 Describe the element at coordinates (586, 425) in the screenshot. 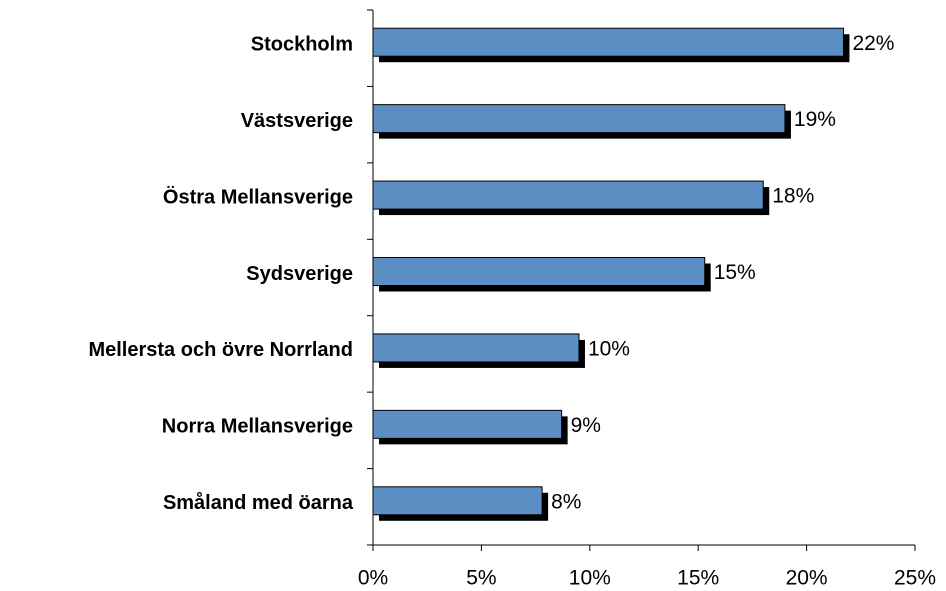

I see `value-label: 9%` at that location.